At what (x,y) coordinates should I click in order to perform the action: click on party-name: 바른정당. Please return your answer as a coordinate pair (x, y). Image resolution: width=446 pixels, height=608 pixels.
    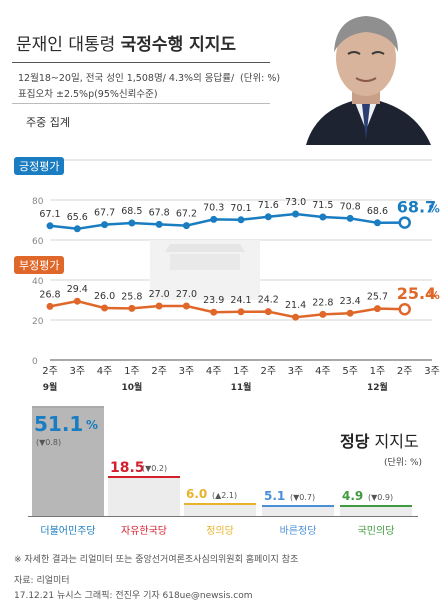
    Looking at the image, I should click on (298, 531).